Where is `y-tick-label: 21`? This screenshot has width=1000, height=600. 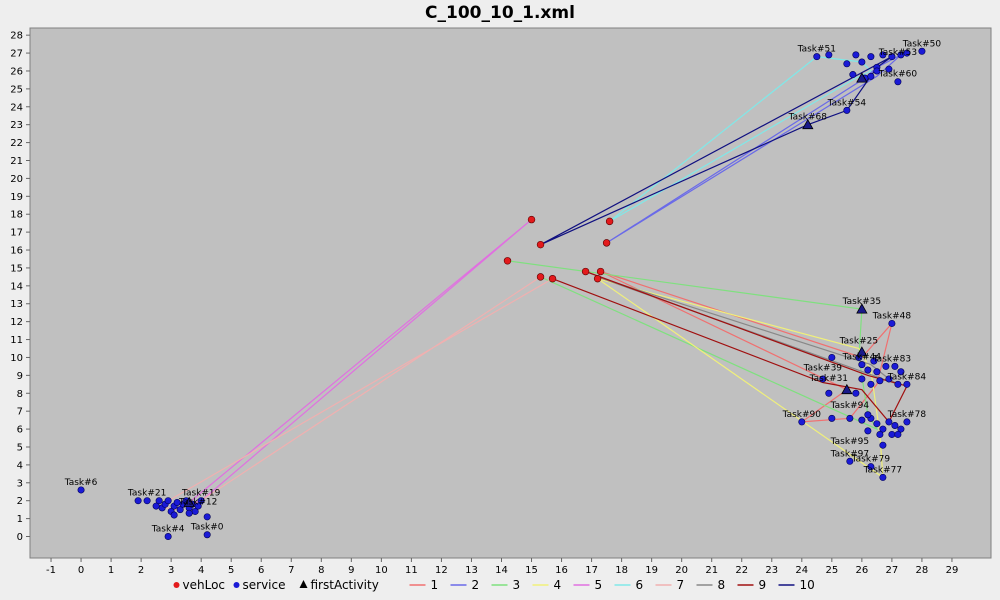 y-tick-label: 21 is located at coordinates (16, 161).